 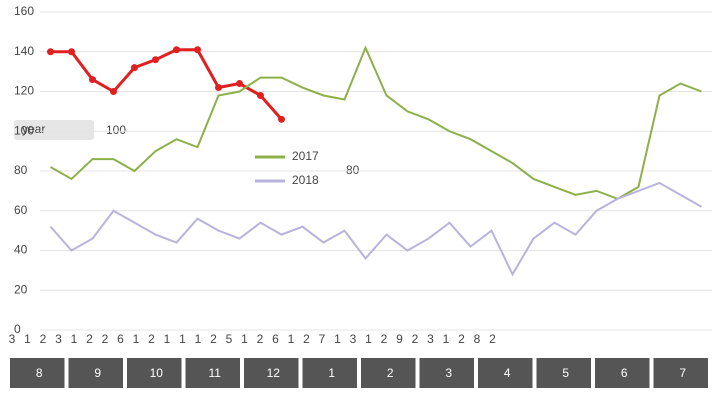 I want to click on month-label: 11, so click(x=215, y=373).